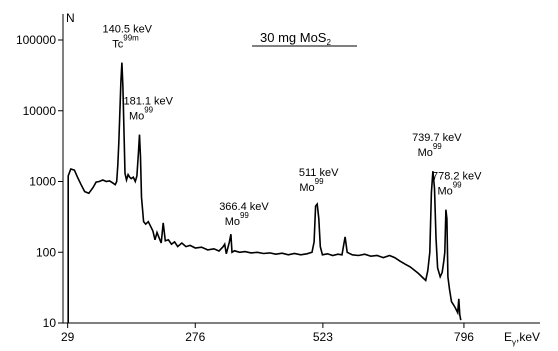  Describe the element at coordinates (36, 40) in the screenshot. I see `y-tick-label: 100000` at that location.